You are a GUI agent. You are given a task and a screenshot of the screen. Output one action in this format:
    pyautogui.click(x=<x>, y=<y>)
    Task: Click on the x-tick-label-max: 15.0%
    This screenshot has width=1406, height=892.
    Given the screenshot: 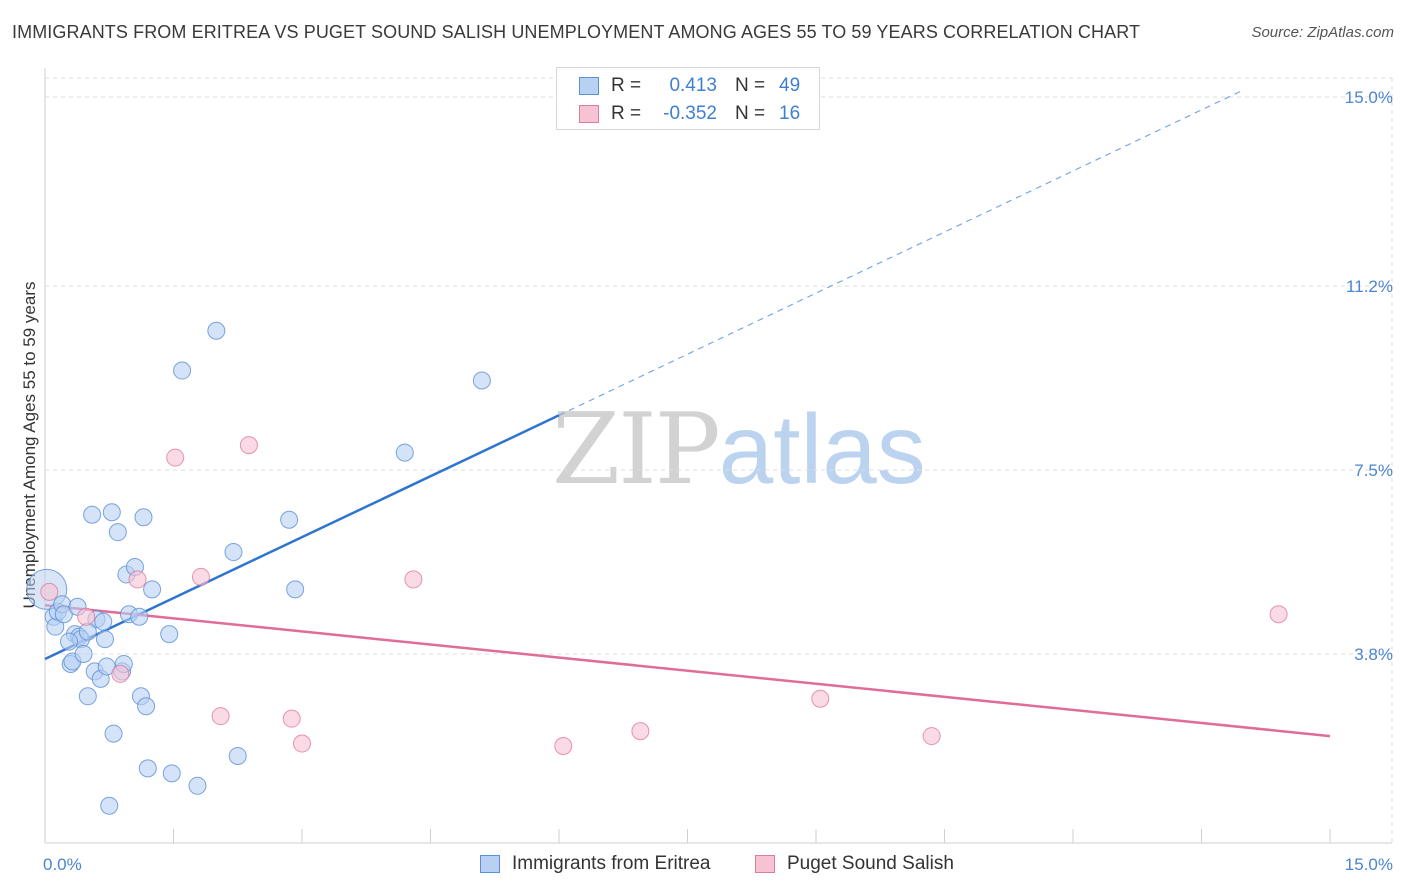 What is the action you would take?
    pyautogui.click(x=1369, y=864)
    